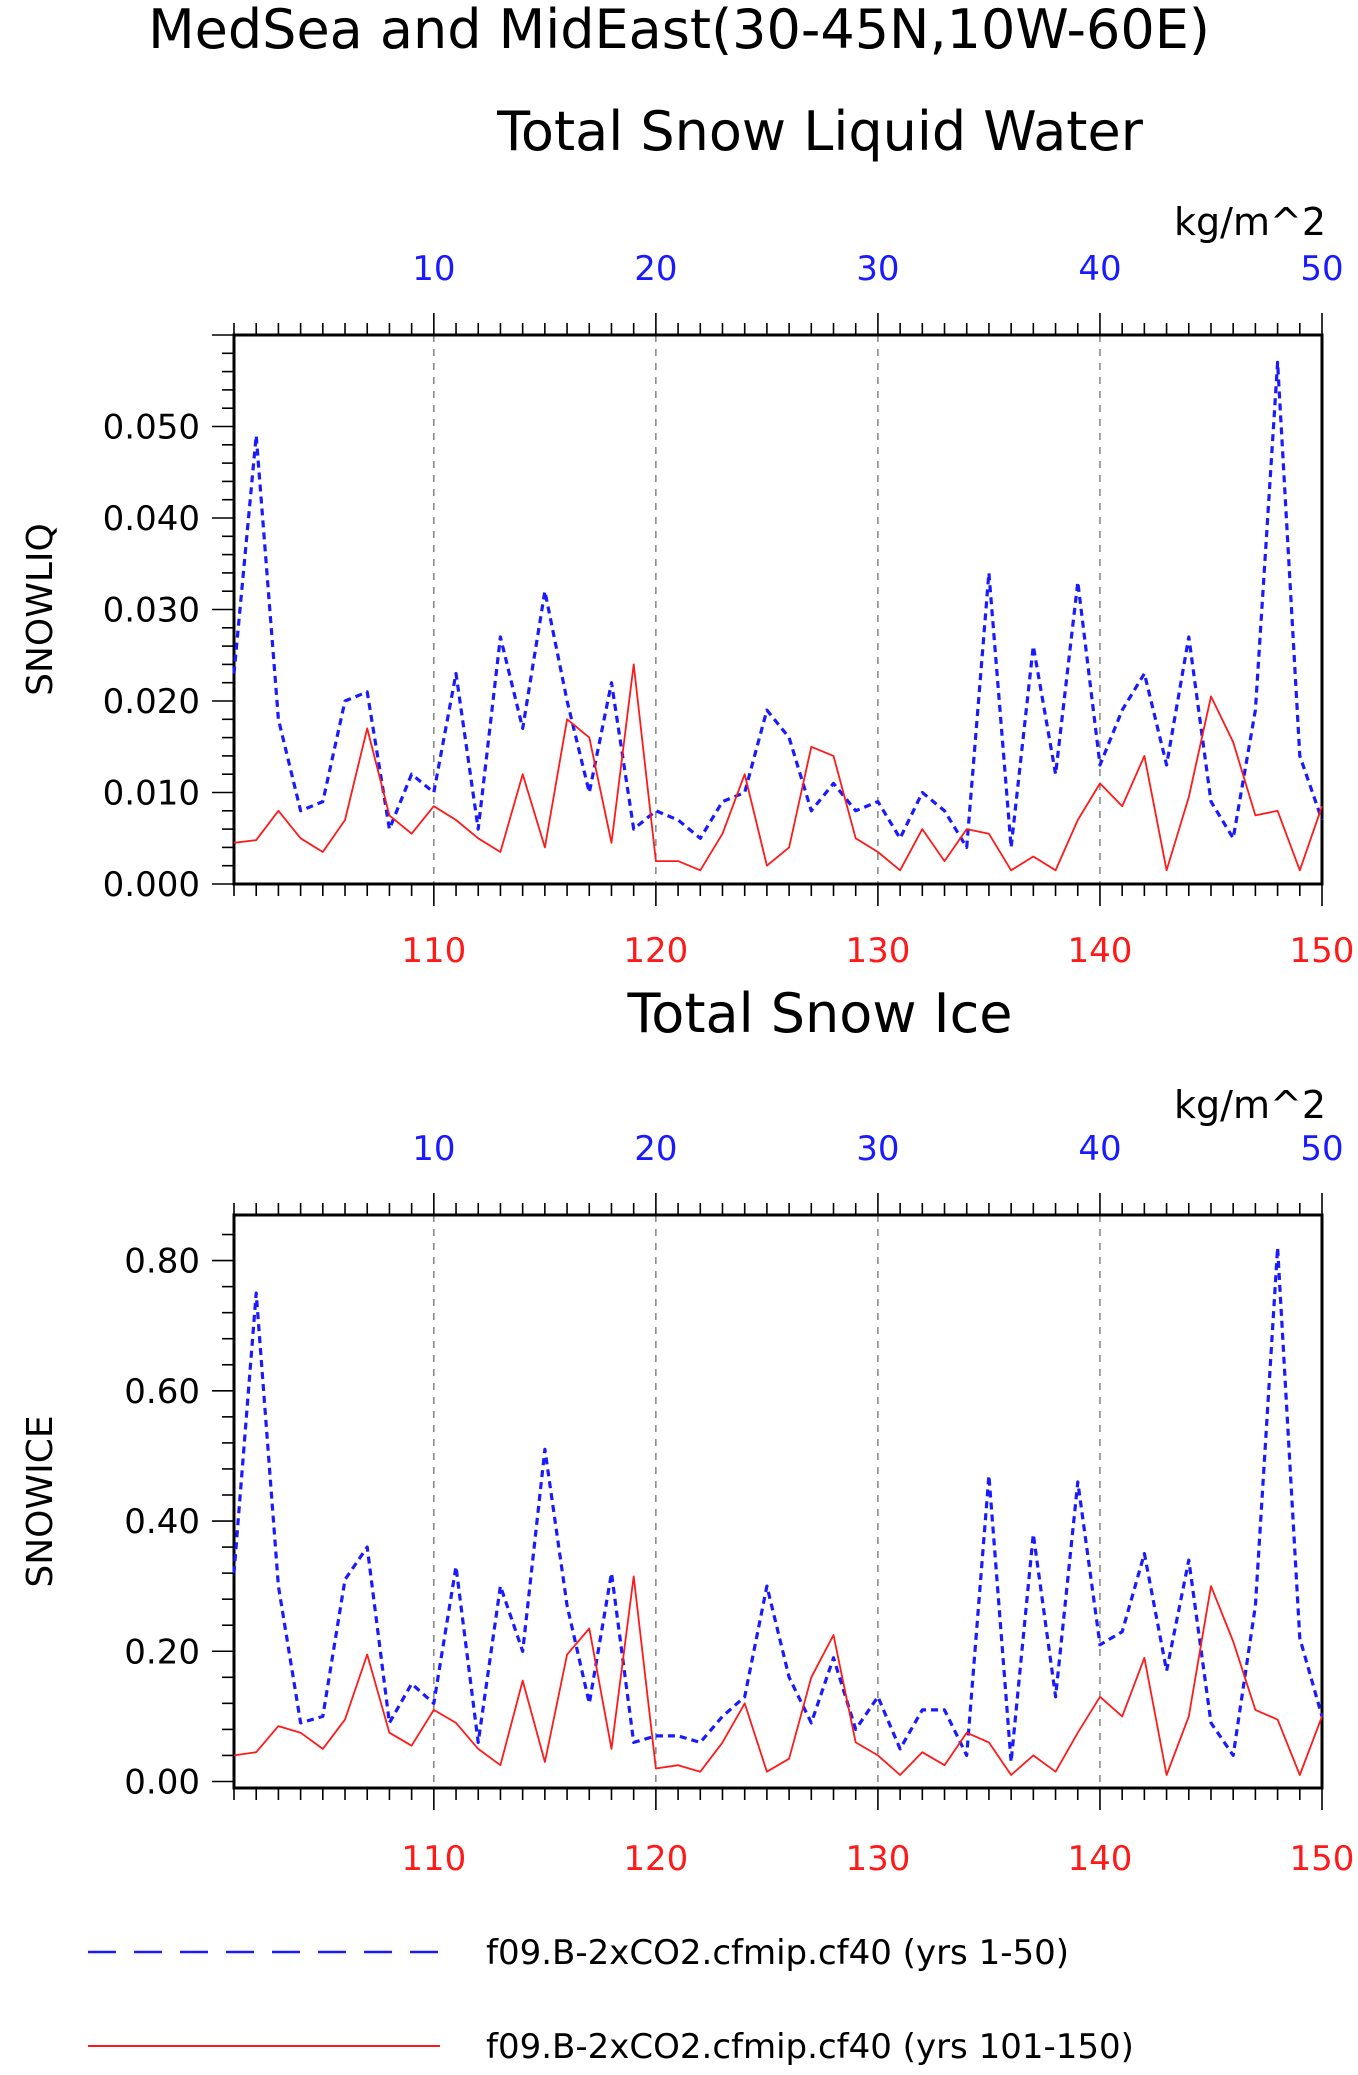 The image size is (1358, 2075). What do you see at coordinates (40, 1501) in the screenshot?
I see `y-axis-label: SNOWICE` at bounding box center [40, 1501].